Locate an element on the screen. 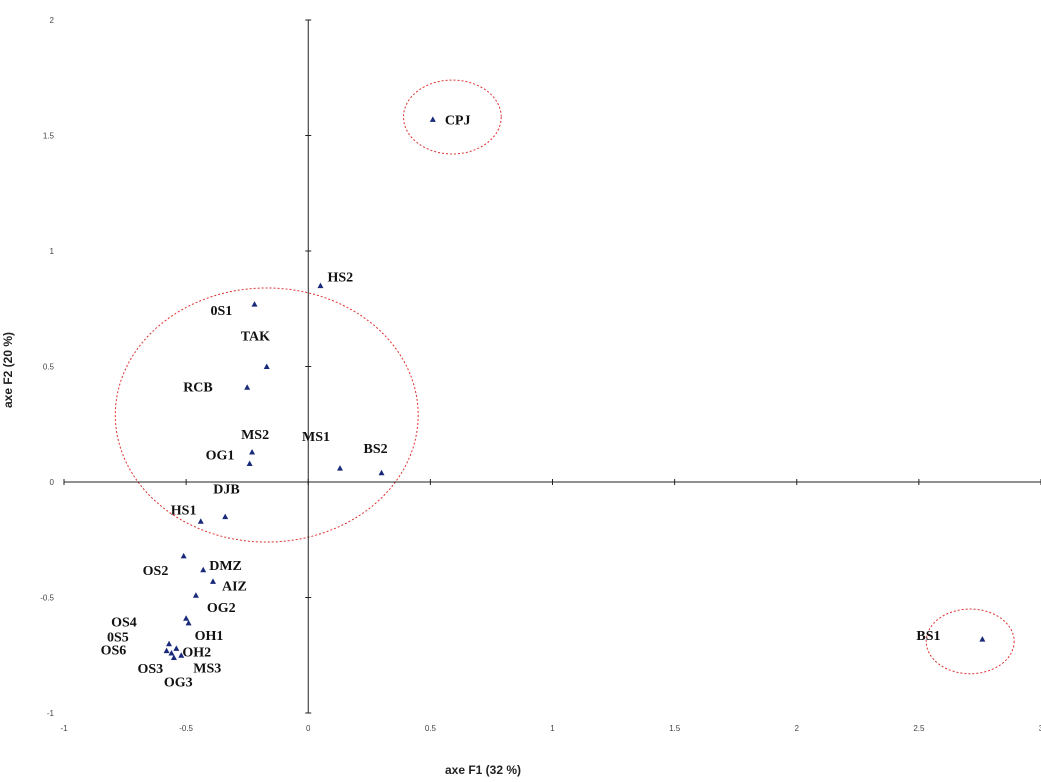 This screenshot has height=782, width=1041. data-point-label: RCB is located at coordinates (198, 387).